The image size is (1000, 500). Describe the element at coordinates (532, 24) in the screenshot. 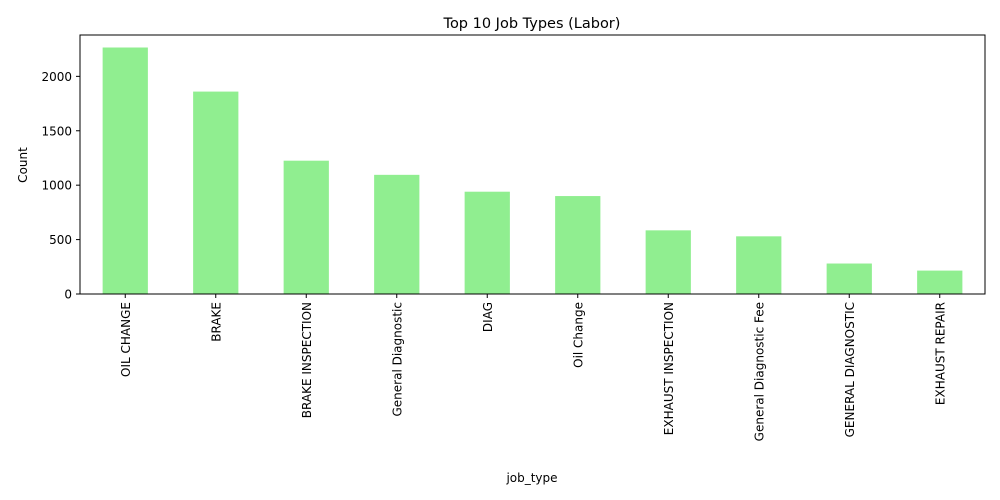

I see `chart-title: Top 10 Job Types (Labor)` at that location.